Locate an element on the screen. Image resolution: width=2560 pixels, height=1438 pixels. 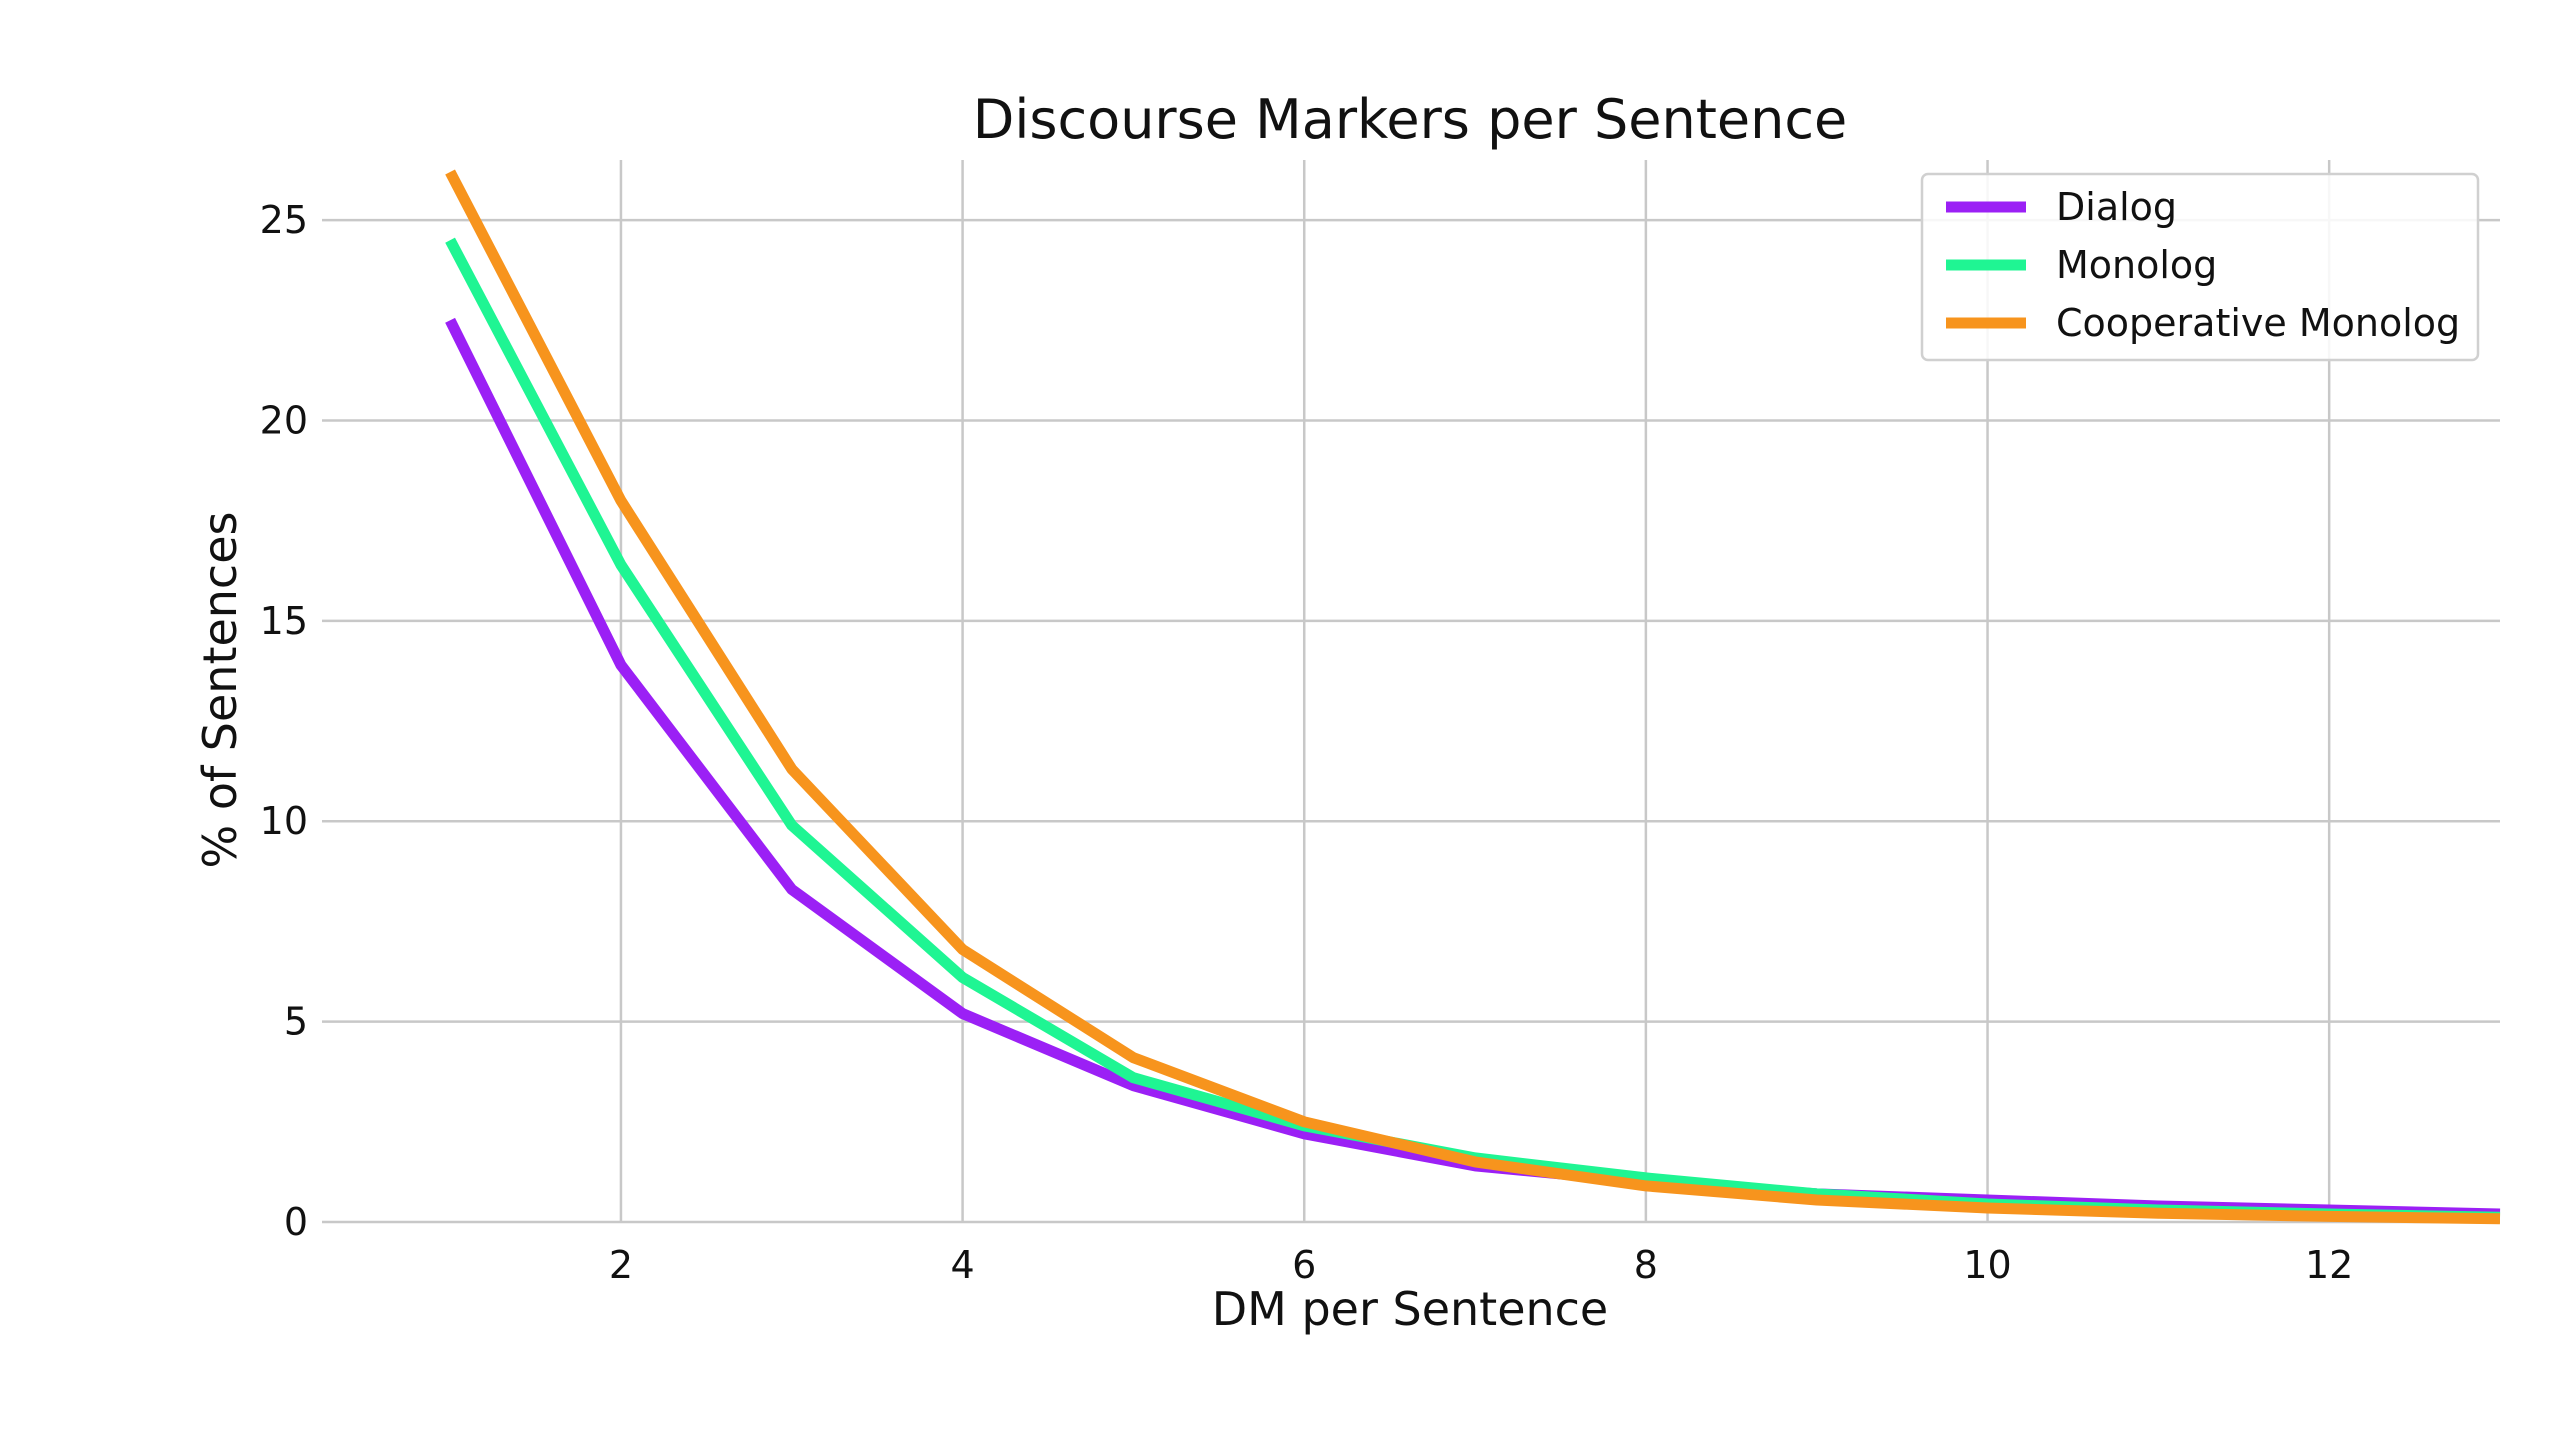
legend-label: Monolog is located at coordinates (2136, 265).